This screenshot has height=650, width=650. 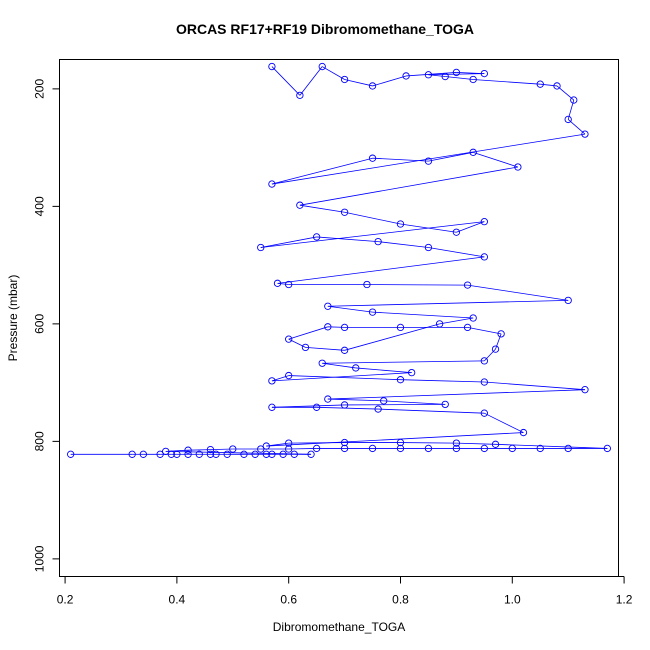 I want to click on y-tick-label: 600, so click(x=40, y=324).